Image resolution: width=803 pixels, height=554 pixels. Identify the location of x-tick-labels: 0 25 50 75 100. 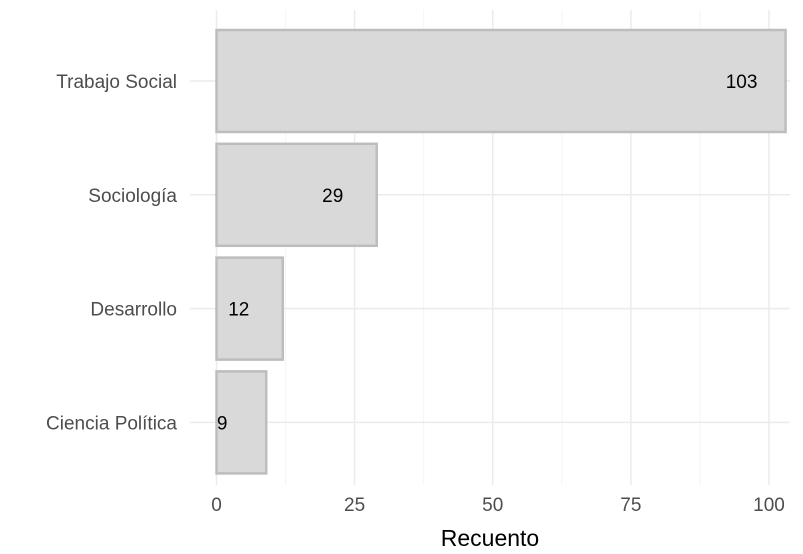
(498, 505).